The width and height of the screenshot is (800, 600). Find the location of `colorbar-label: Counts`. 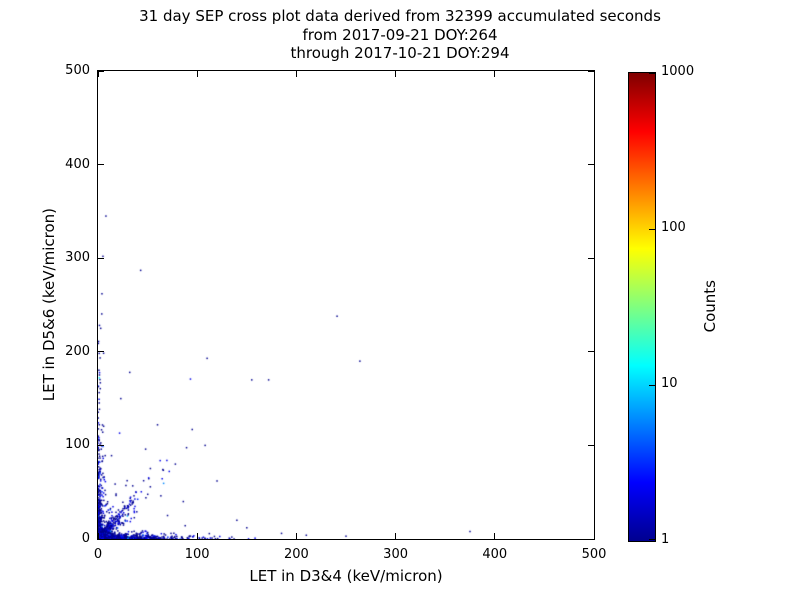

colorbar-label: Counts is located at coordinates (710, 306).